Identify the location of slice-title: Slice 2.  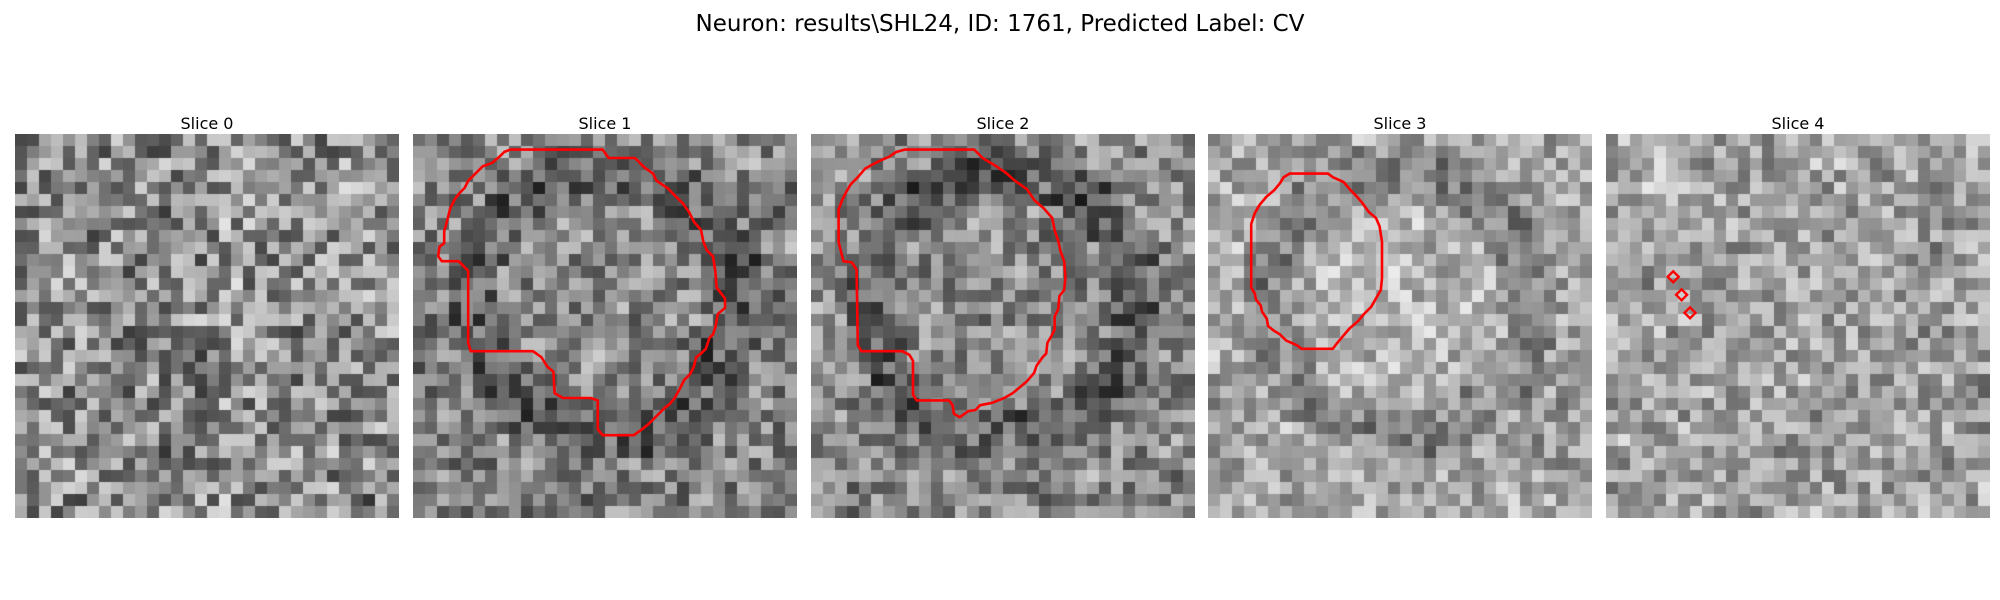
(1003, 123).